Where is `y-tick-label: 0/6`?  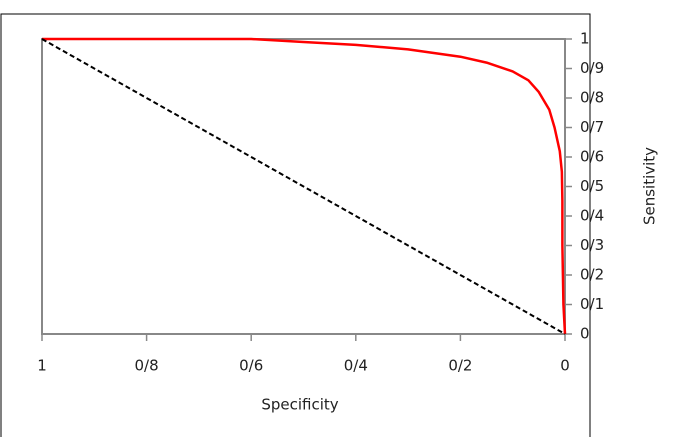
y-tick-label: 0/6 is located at coordinates (592, 157).